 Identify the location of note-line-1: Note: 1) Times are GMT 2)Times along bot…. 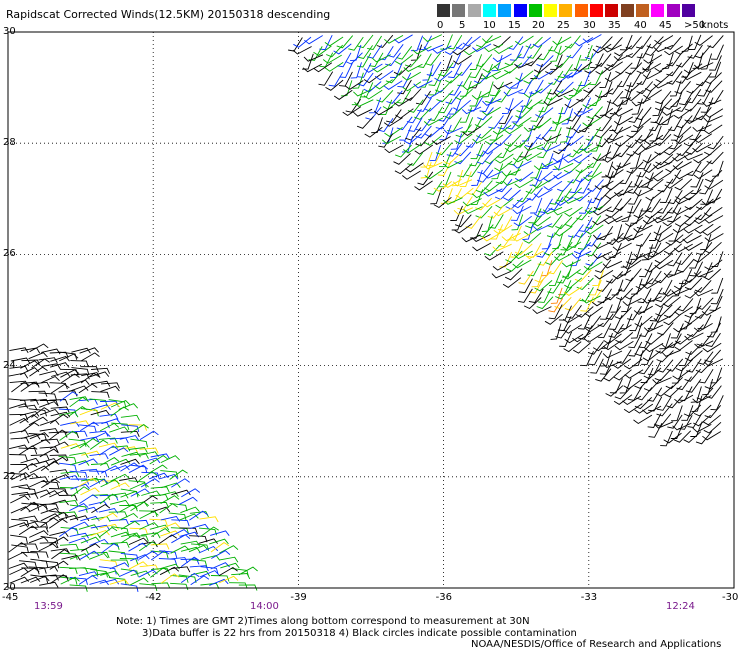
(323, 621).